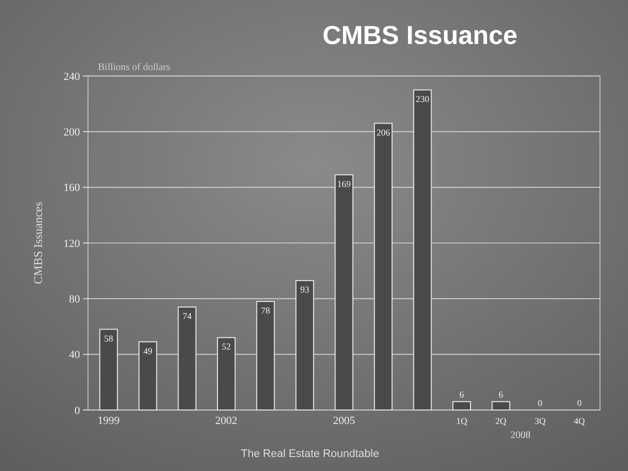 The image size is (628, 471). I want to click on x-tick-label: 3Q, so click(540, 421).